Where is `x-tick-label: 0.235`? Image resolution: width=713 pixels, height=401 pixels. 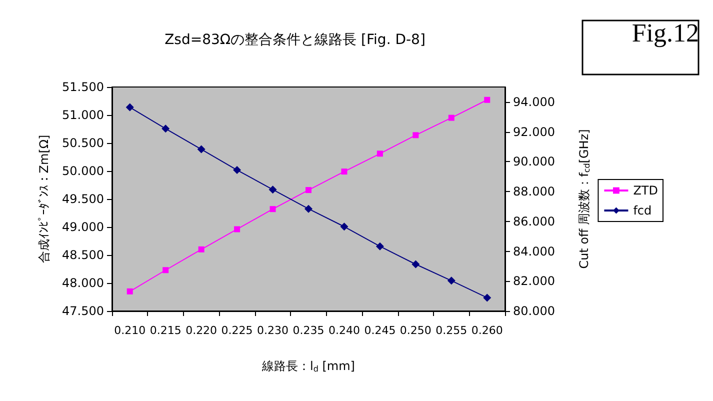 x-tick-label: 0.235 is located at coordinates (308, 330).